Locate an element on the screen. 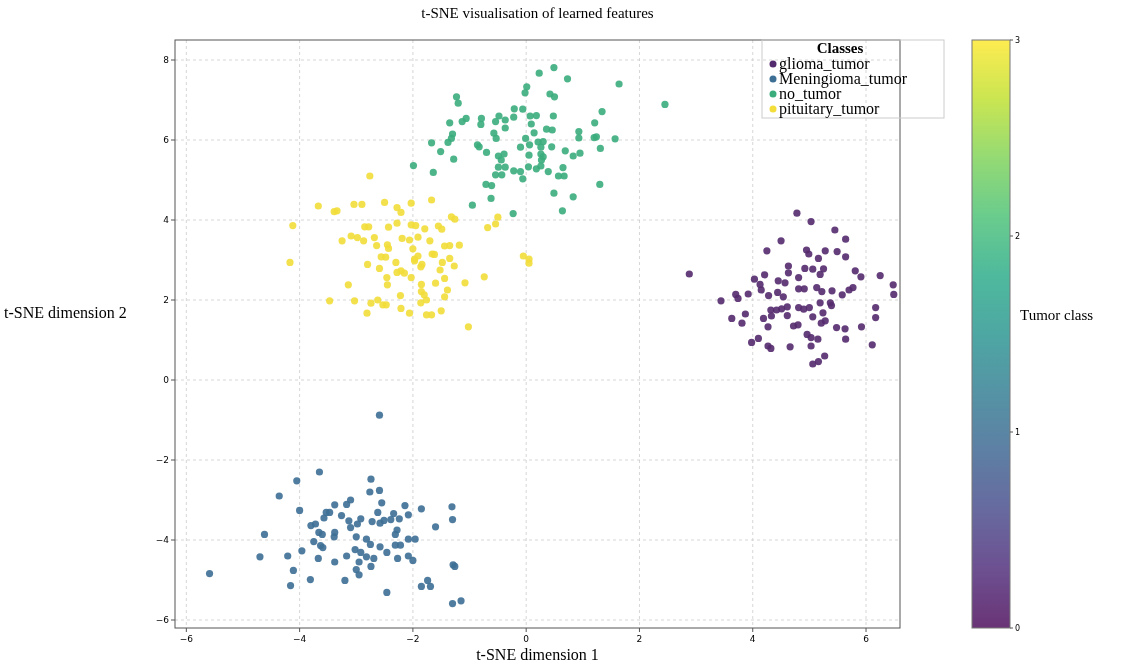  chart-title: t-SNE visualisation of learned features is located at coordinates (537, 13).